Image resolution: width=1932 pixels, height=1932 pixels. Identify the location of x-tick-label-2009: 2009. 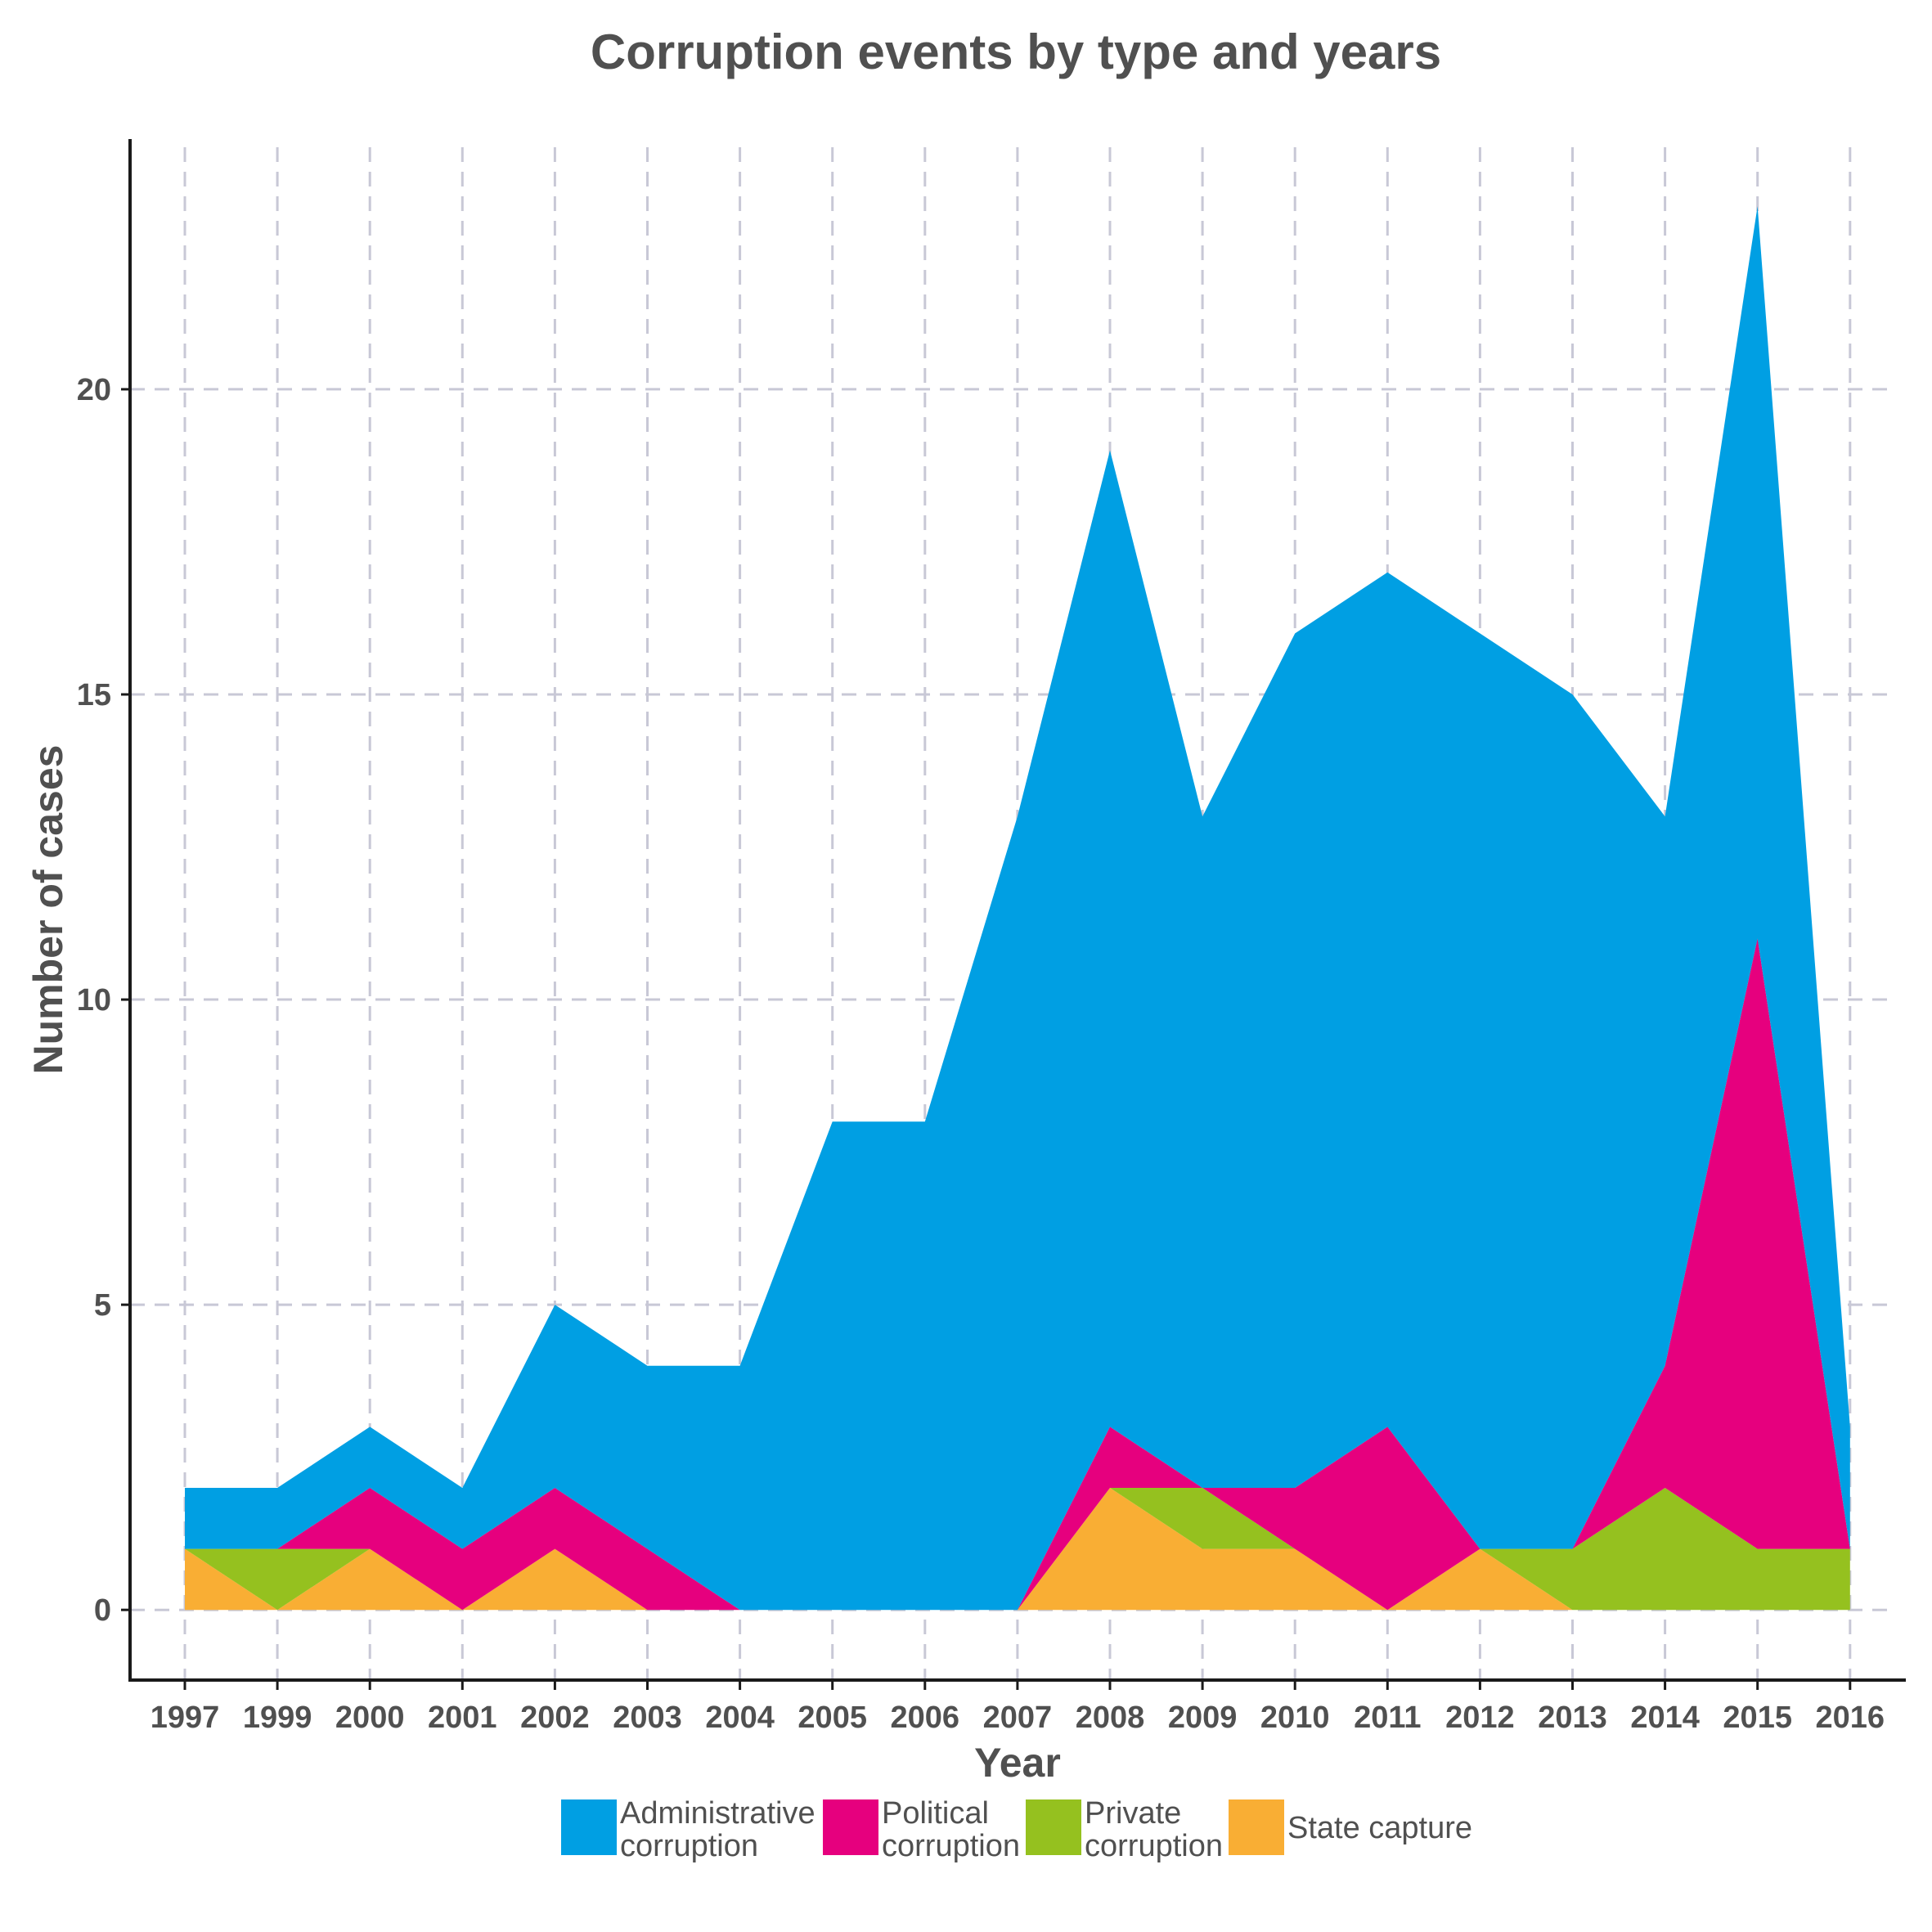
(1203, 1718).